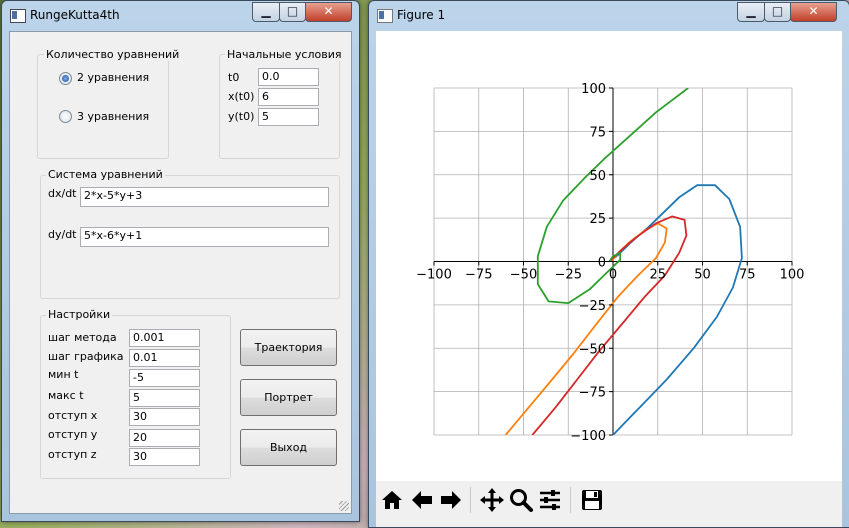 This screenshot has height=528, width=849. I want to click on t0-field: 0.0, so click(288, 77).